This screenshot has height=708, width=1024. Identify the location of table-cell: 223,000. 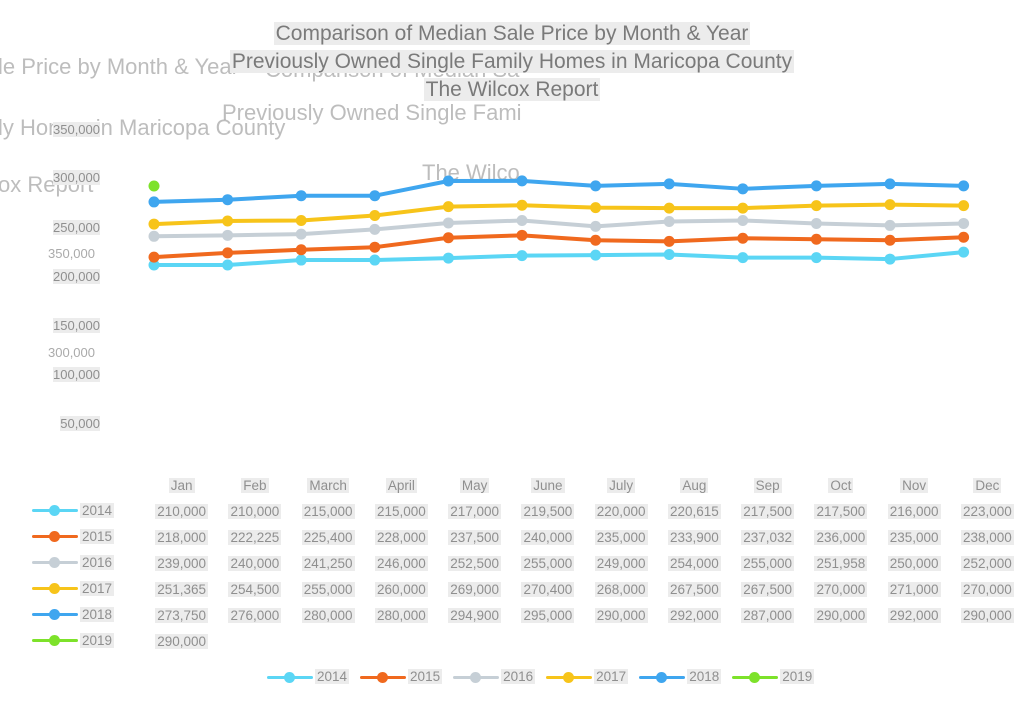
(987, 511).